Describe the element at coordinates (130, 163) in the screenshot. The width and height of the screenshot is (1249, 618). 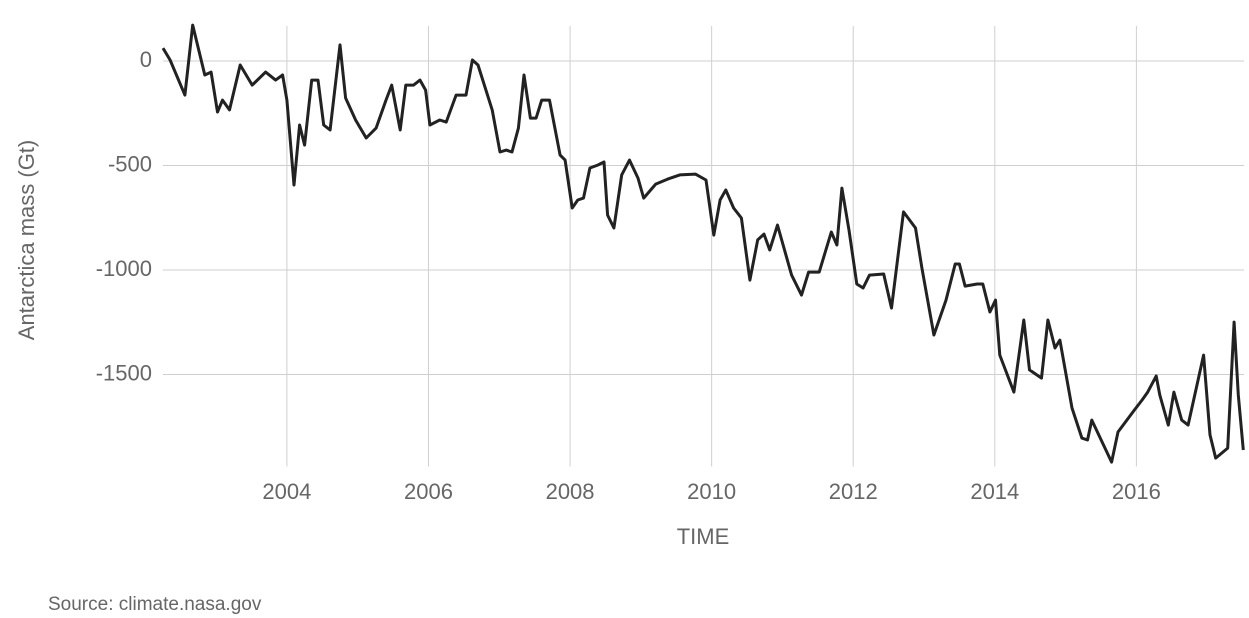
I see `y-tick-label: -500` at that location.